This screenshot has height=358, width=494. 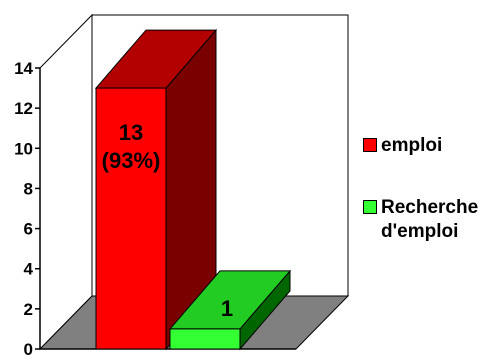 I want to click on y-tick-label: 12, so click(x=23, y=108).